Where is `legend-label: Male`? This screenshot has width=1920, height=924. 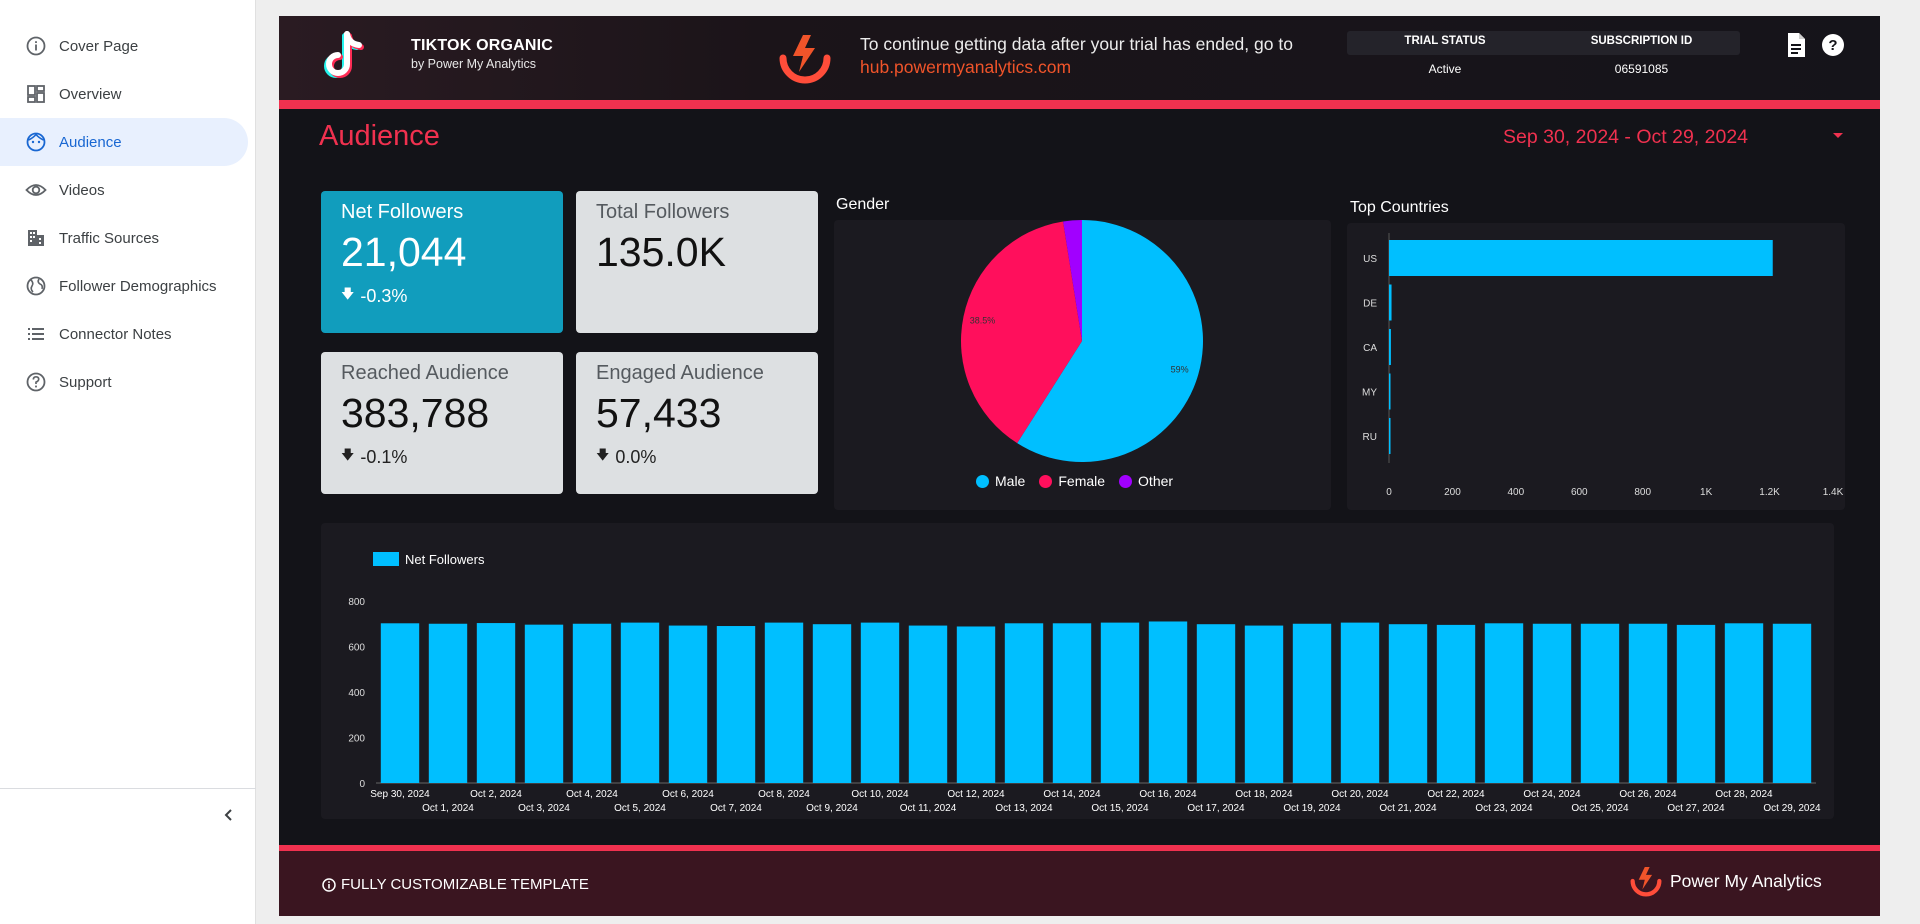 legend-label: Male is located at coordinates (1010, 481).